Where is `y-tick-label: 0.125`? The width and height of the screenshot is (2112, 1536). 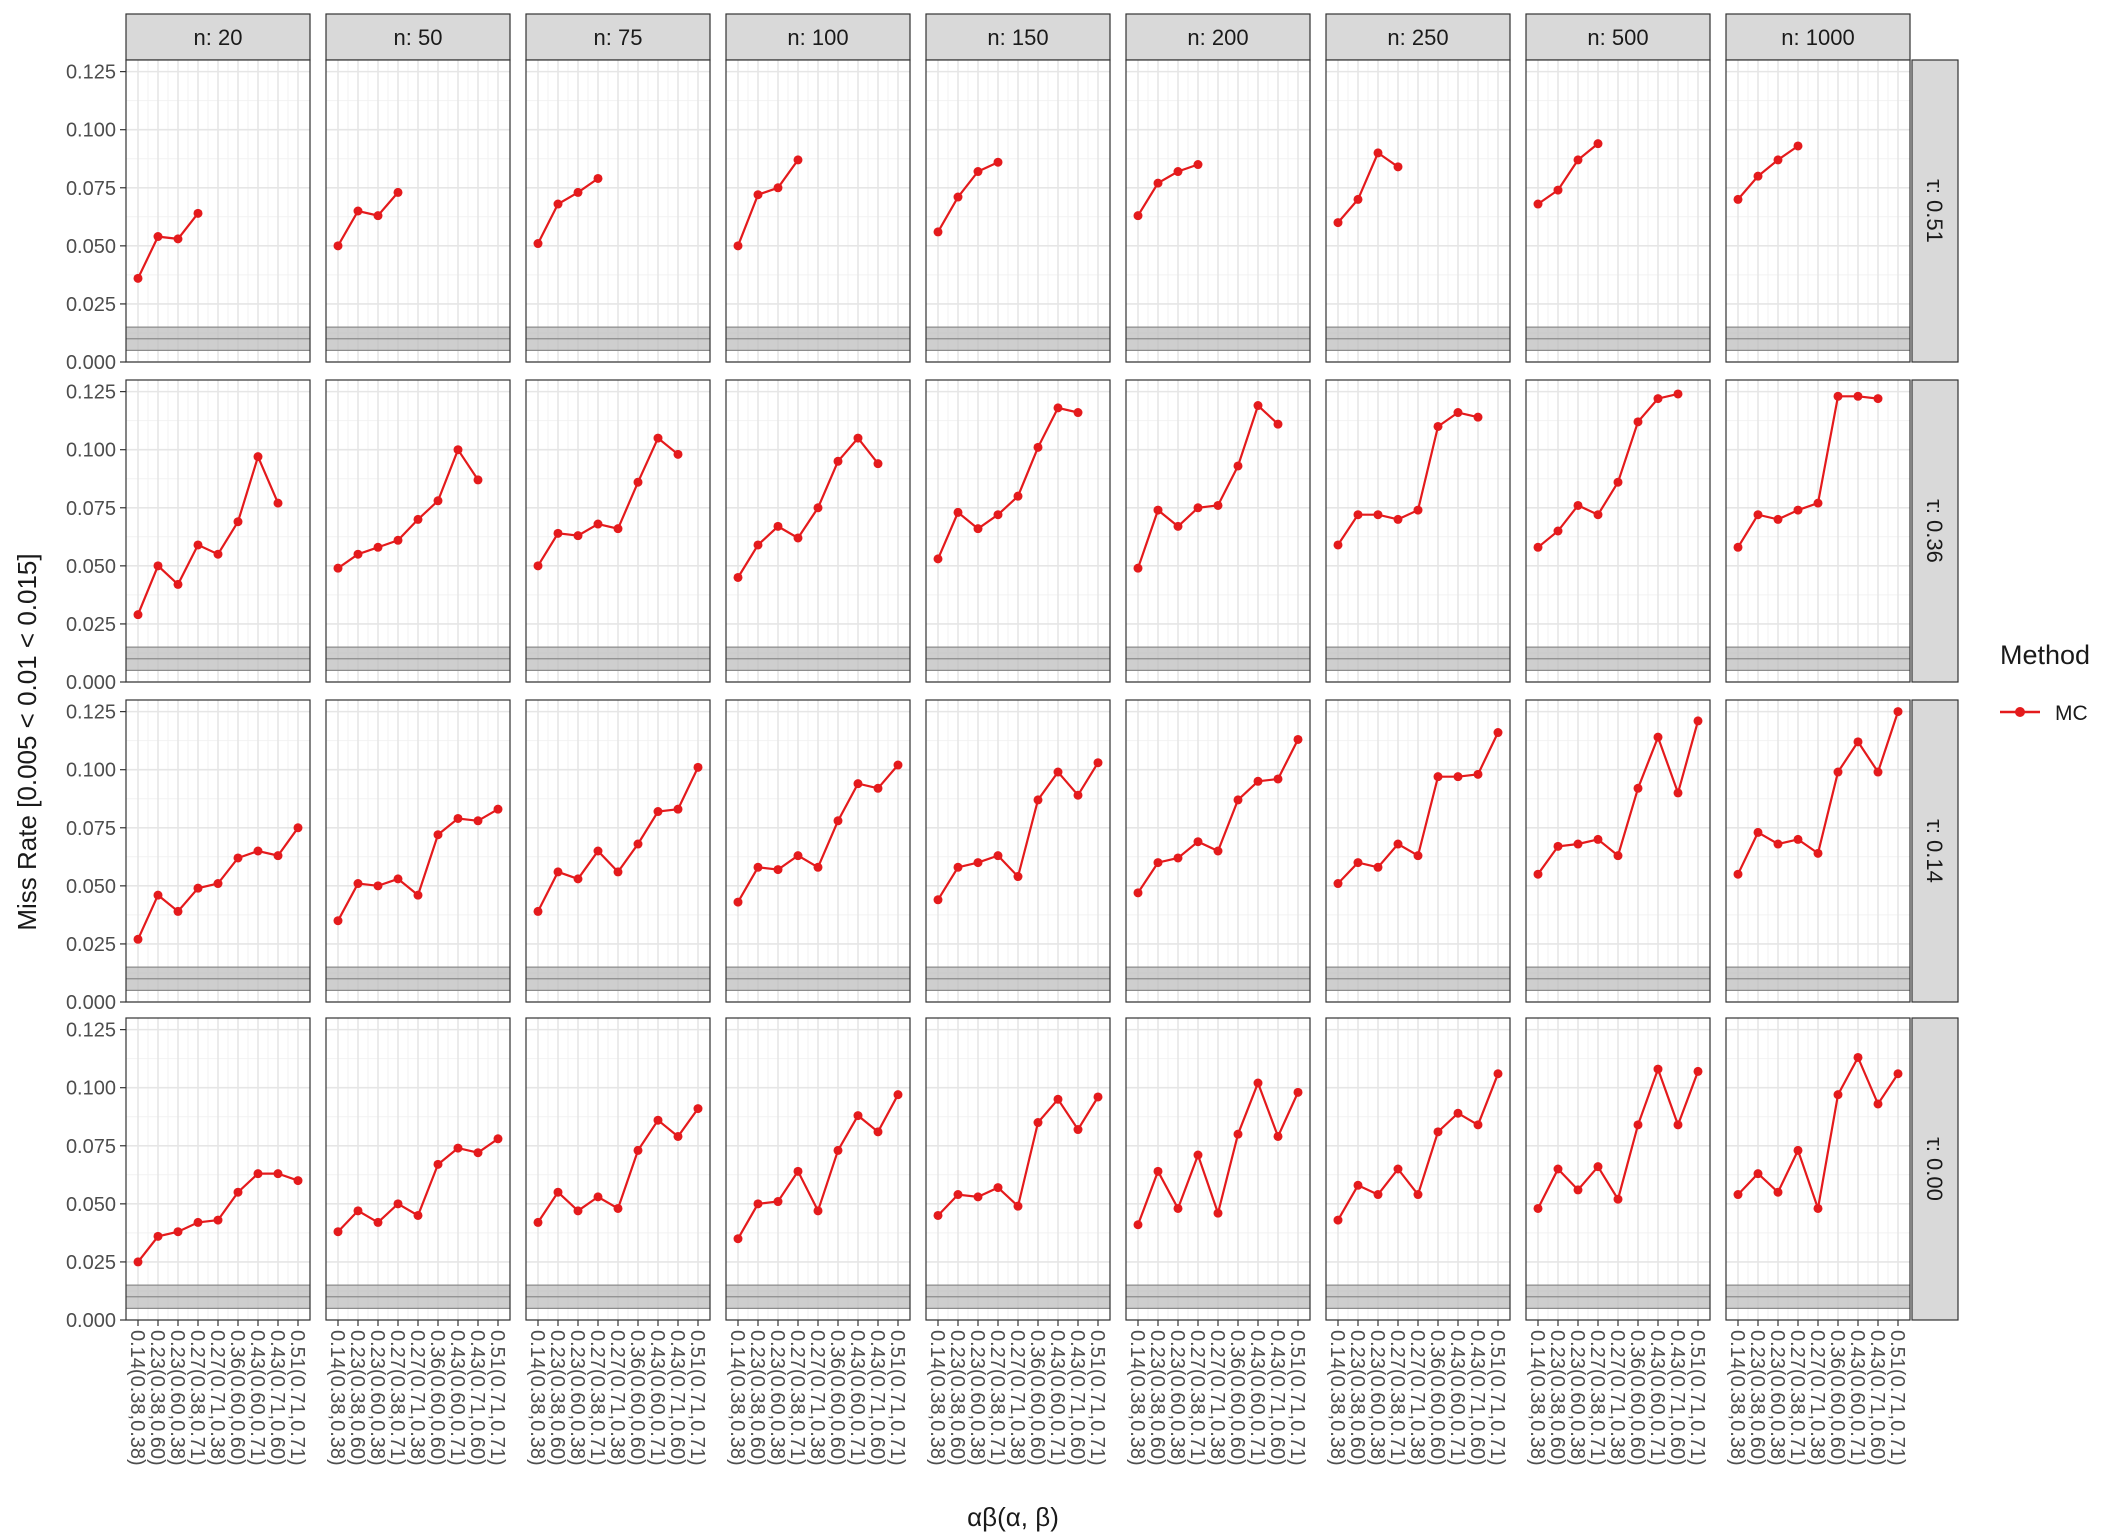 y-tick-label: 0.125 is located at coordinates (91, 713).